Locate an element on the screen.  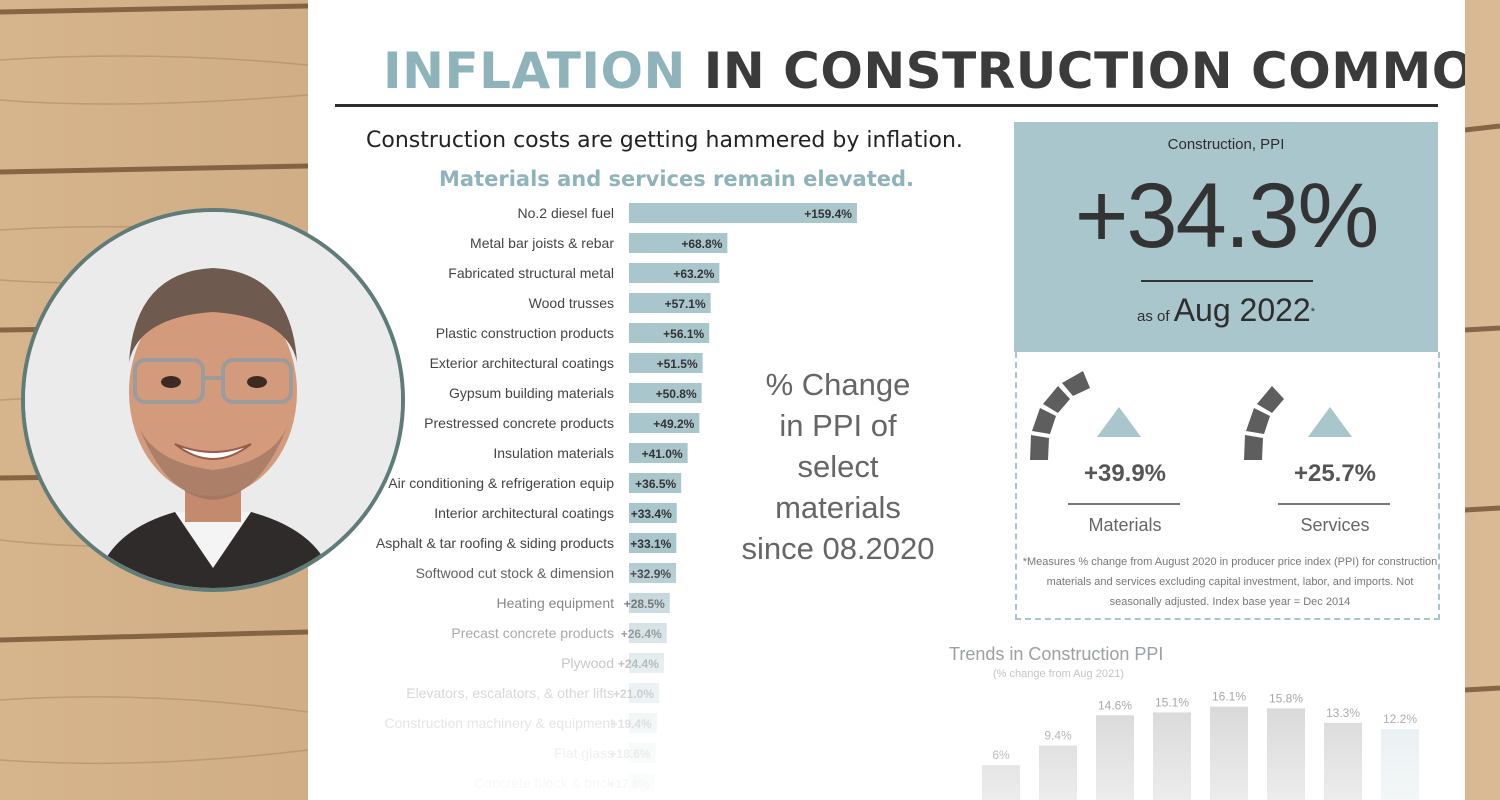
trend-bar-label: 14.6% is located at coordinates (1115, 705).